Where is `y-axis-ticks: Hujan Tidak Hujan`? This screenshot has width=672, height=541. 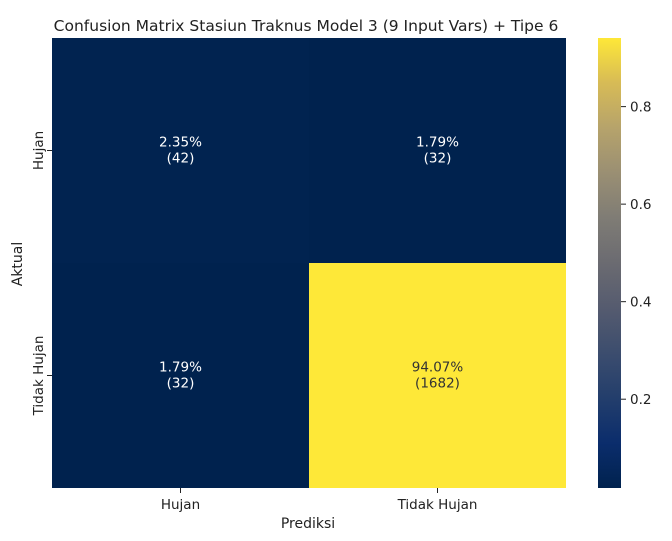 y-axis-ticks: Hujan Tidak Hujan is located at coordinates (41, 274).